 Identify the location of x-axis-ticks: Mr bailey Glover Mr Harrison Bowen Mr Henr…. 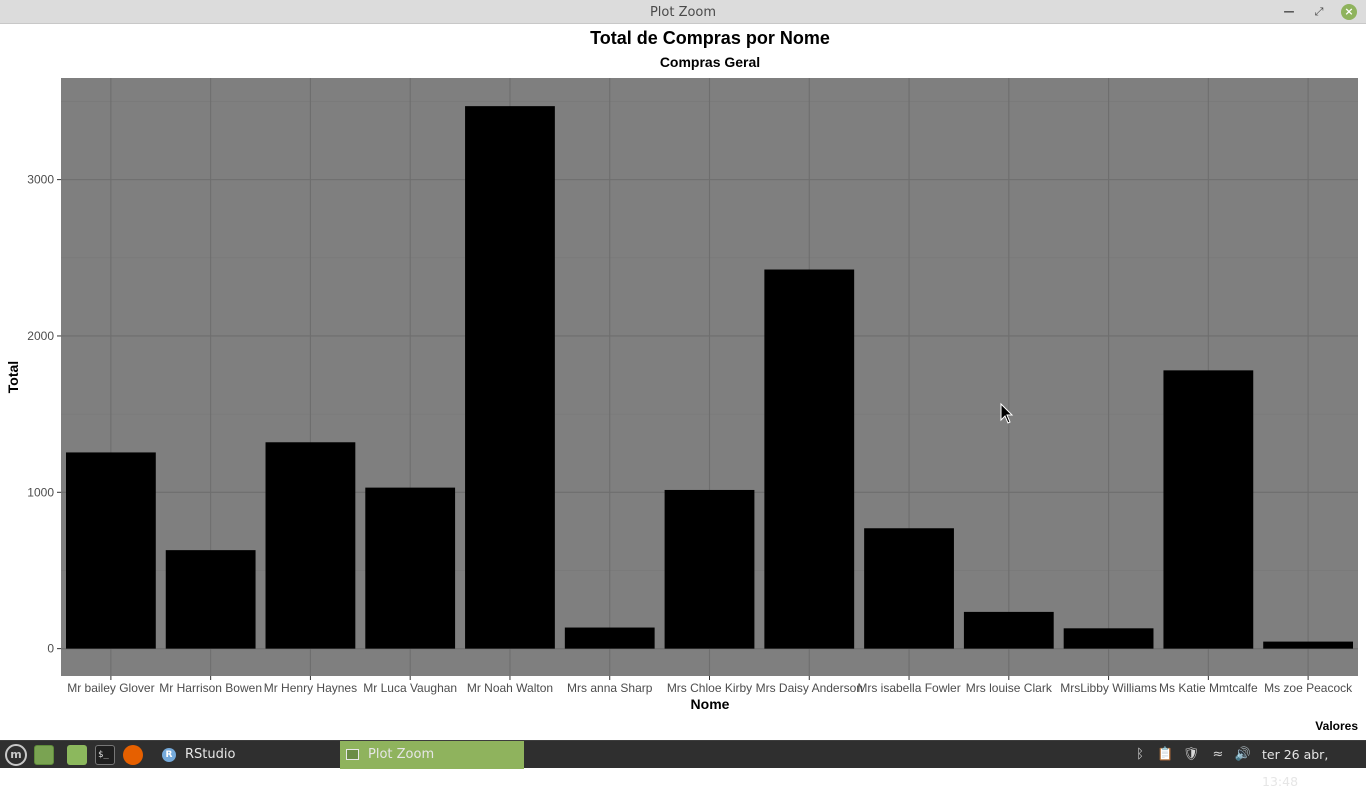
(710, 685).